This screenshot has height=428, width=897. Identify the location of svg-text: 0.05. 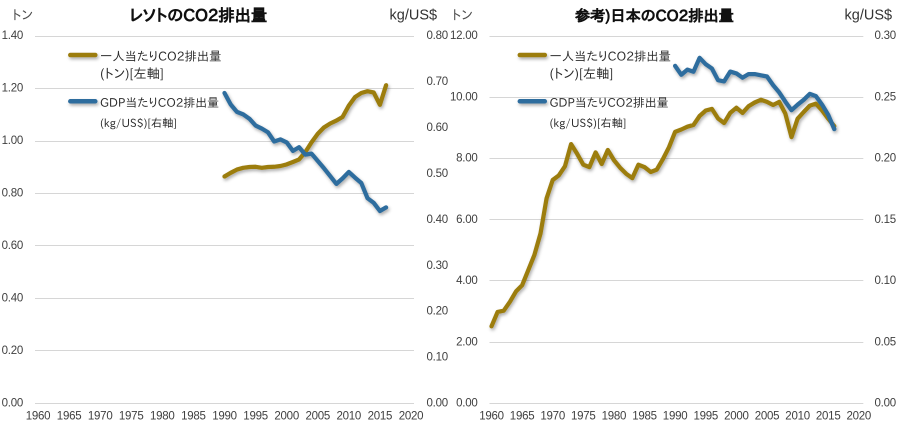
(885, 342).